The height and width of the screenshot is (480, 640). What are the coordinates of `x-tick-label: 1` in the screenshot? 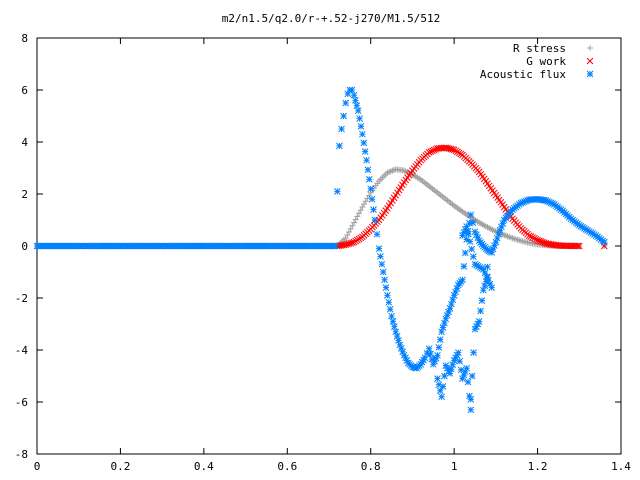 It's located at (454, 466).